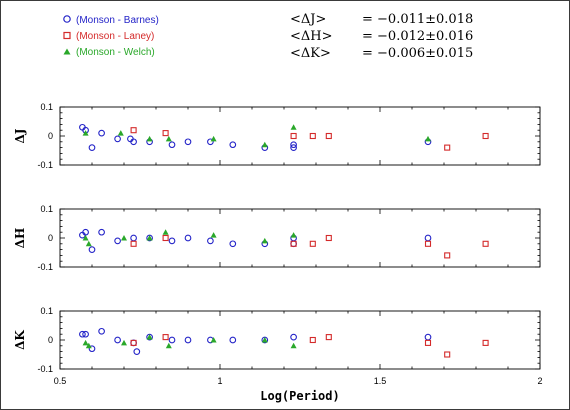  Describe the element at coordinates (67, 51) in the screenshot. I see `legend-welch-marker` at that location.